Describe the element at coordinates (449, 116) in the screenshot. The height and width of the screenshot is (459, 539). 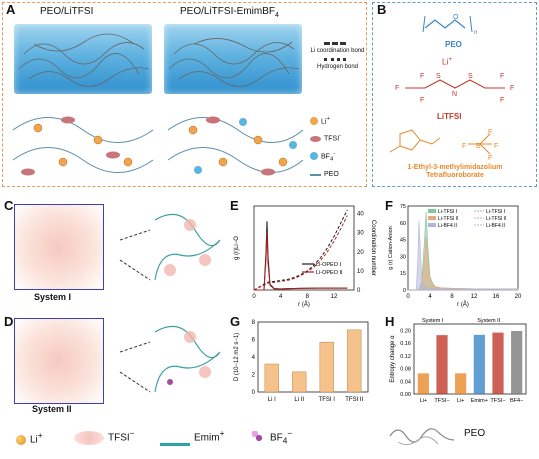
I see `litfsi-label: LiTFSI` at that location.